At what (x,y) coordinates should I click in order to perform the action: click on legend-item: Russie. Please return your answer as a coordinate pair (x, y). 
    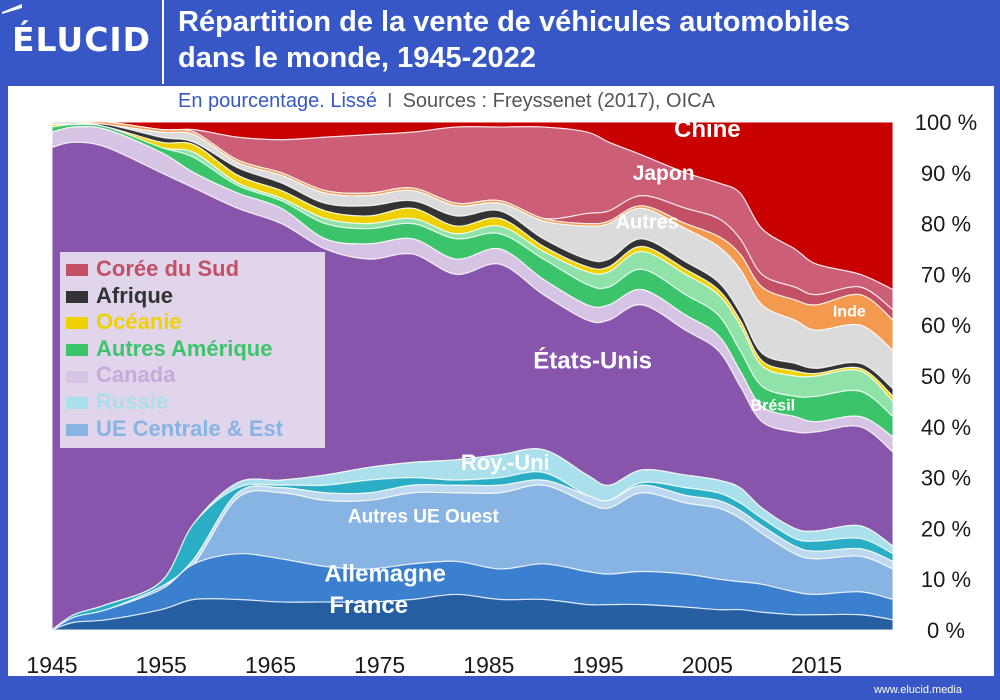
    Looking at the image, I should click on (117, 401).